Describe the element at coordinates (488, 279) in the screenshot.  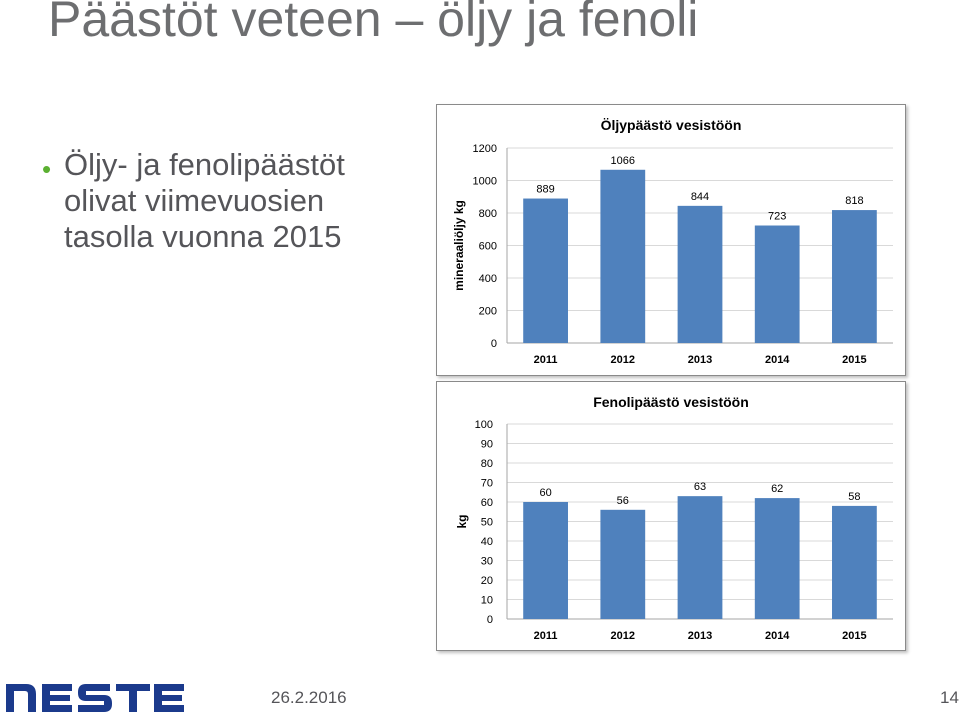
I see `y-tick-label: 400` at that location.